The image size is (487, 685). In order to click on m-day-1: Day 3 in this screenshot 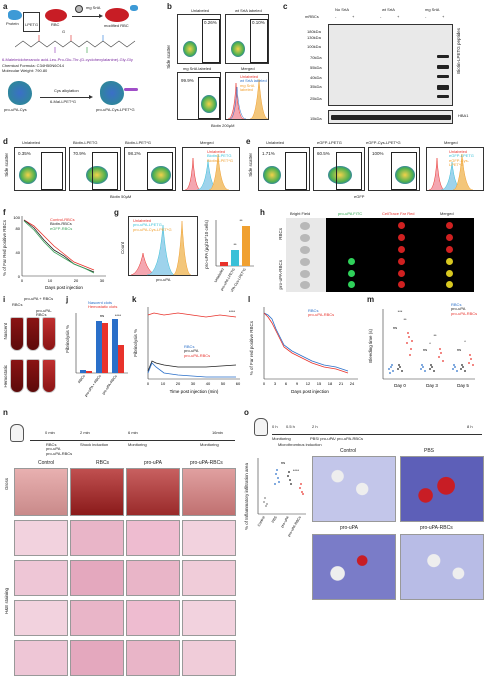, I will do `click(432, 385)`.